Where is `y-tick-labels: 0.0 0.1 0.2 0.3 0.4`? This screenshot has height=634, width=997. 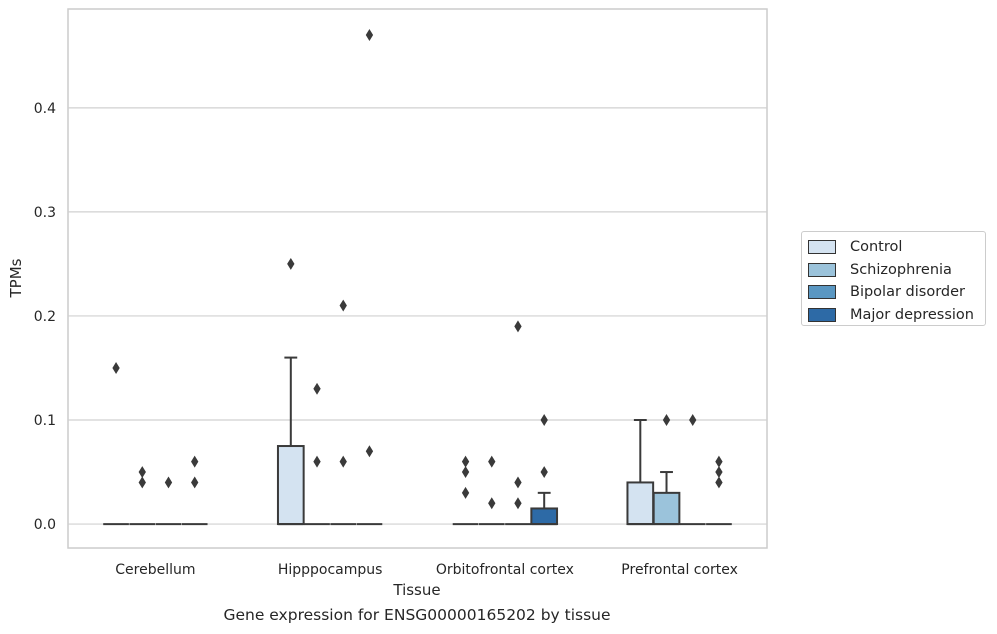 y-tick-labels: 0.0 0.1 0.2 0.3 0.4 is located at coordinates (45, 317).